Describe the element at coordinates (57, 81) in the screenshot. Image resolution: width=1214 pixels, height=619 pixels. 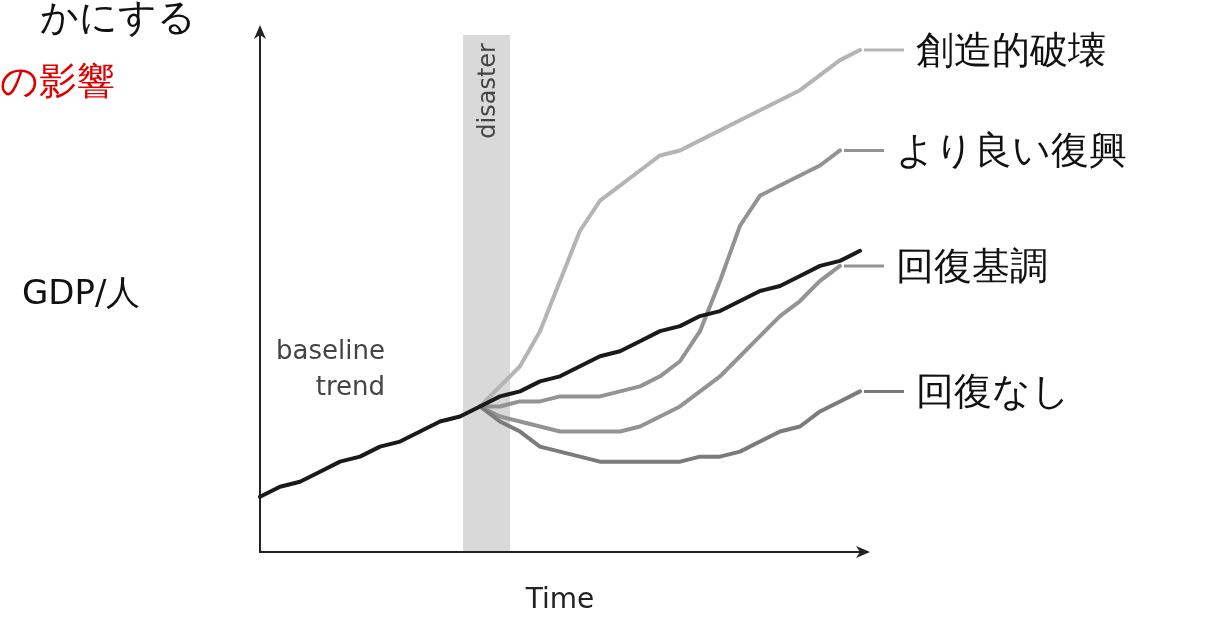
I see `text: の影響` at that location.